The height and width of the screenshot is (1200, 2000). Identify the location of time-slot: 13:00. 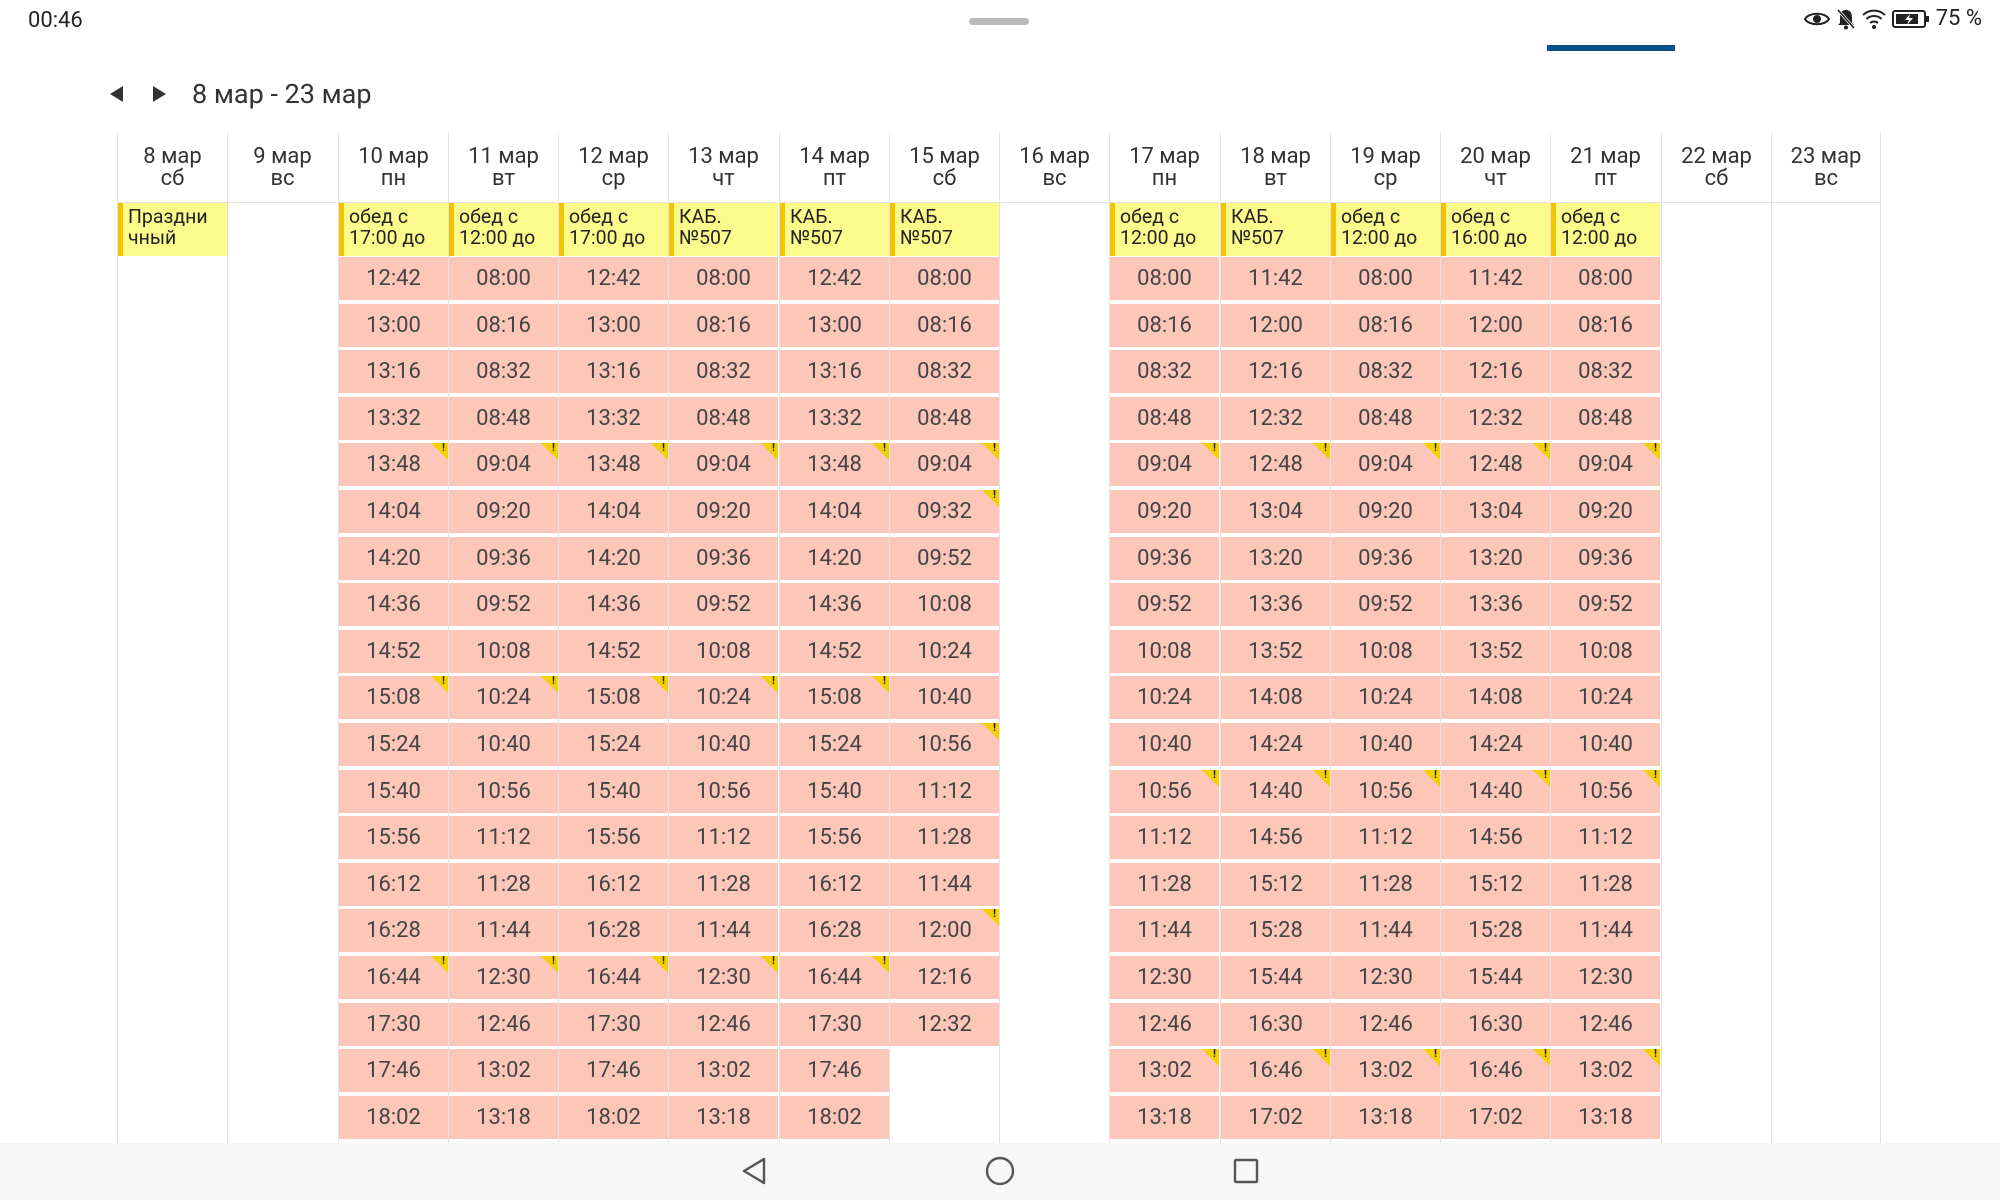
(834, 326).